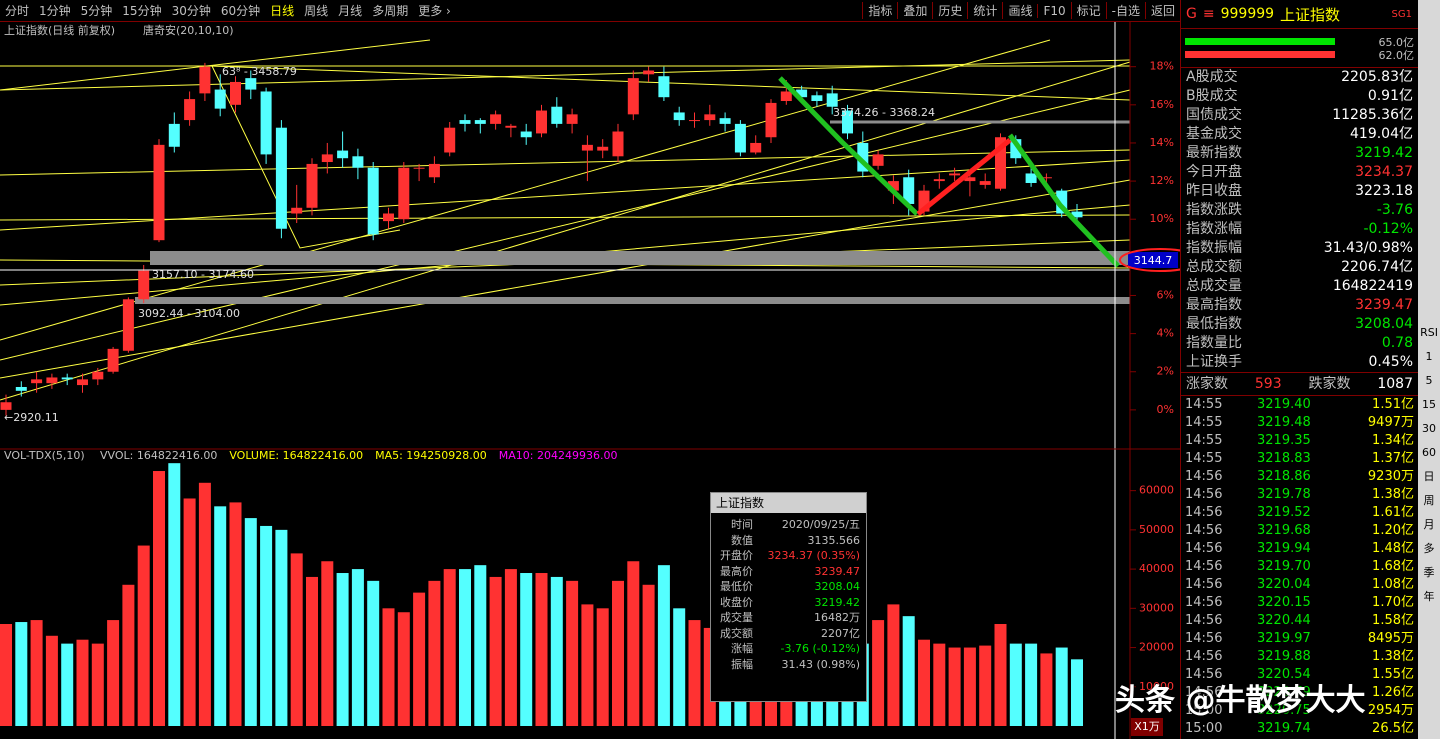  Describe the element at coordinates (1204, 728) in the screenshot. I see `tick-time: 15:00` at that location.